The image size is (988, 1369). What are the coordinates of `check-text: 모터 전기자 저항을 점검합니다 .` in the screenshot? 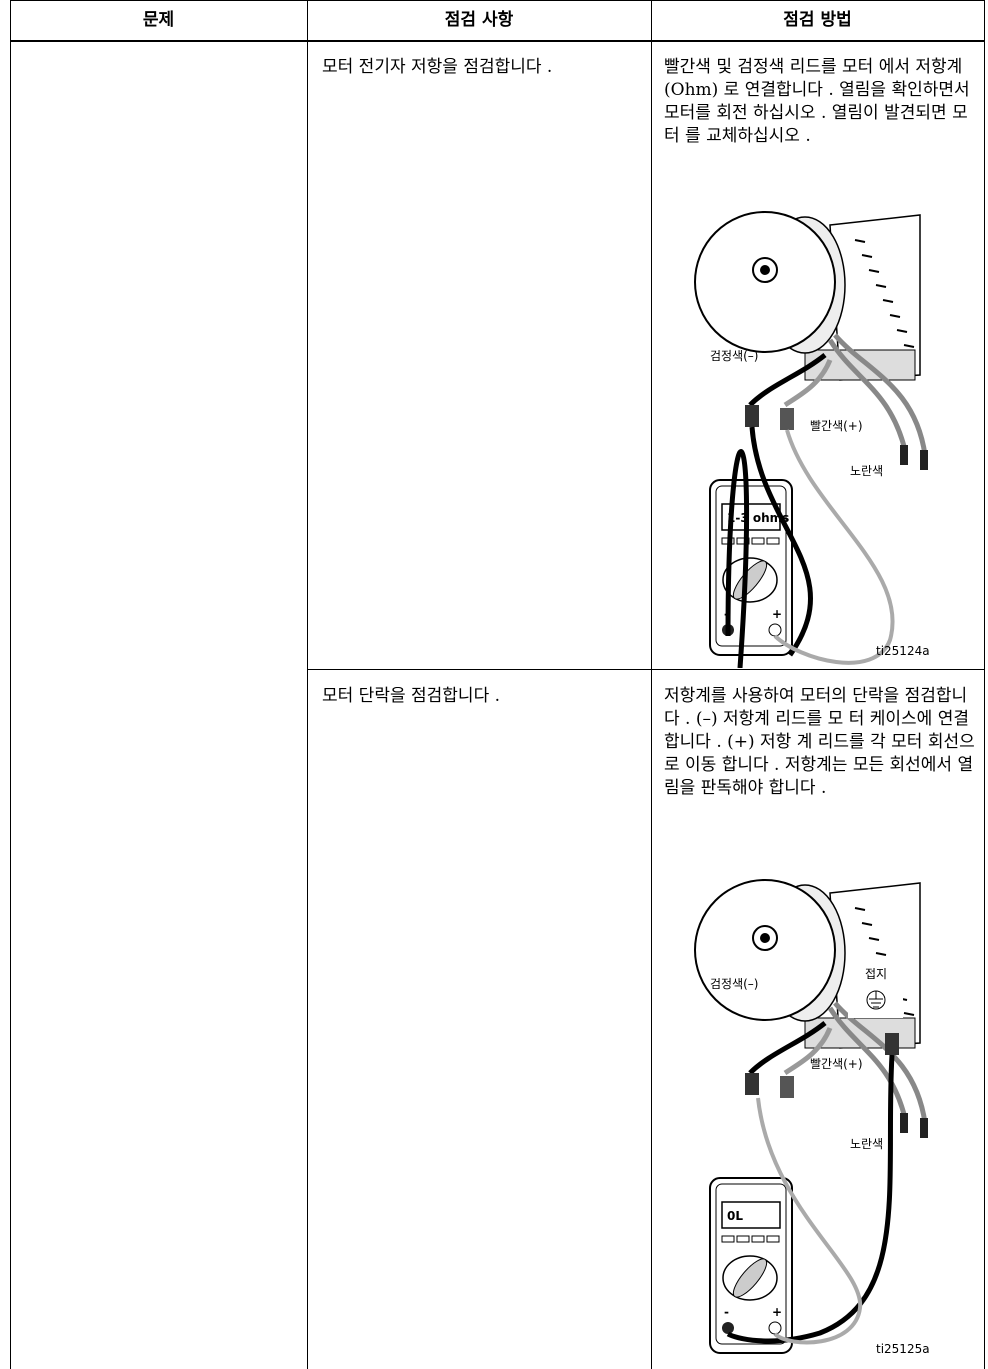 It's located at (437, 67).